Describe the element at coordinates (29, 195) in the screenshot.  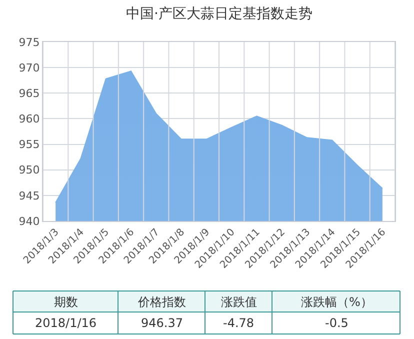
I see `y-tick-label: 945` at that location.